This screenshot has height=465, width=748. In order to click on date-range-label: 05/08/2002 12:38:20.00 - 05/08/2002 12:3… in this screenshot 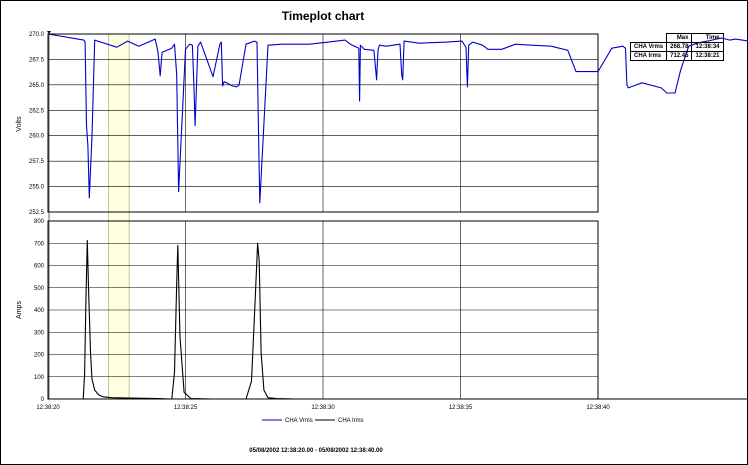, I will do `click(316, 451)`.